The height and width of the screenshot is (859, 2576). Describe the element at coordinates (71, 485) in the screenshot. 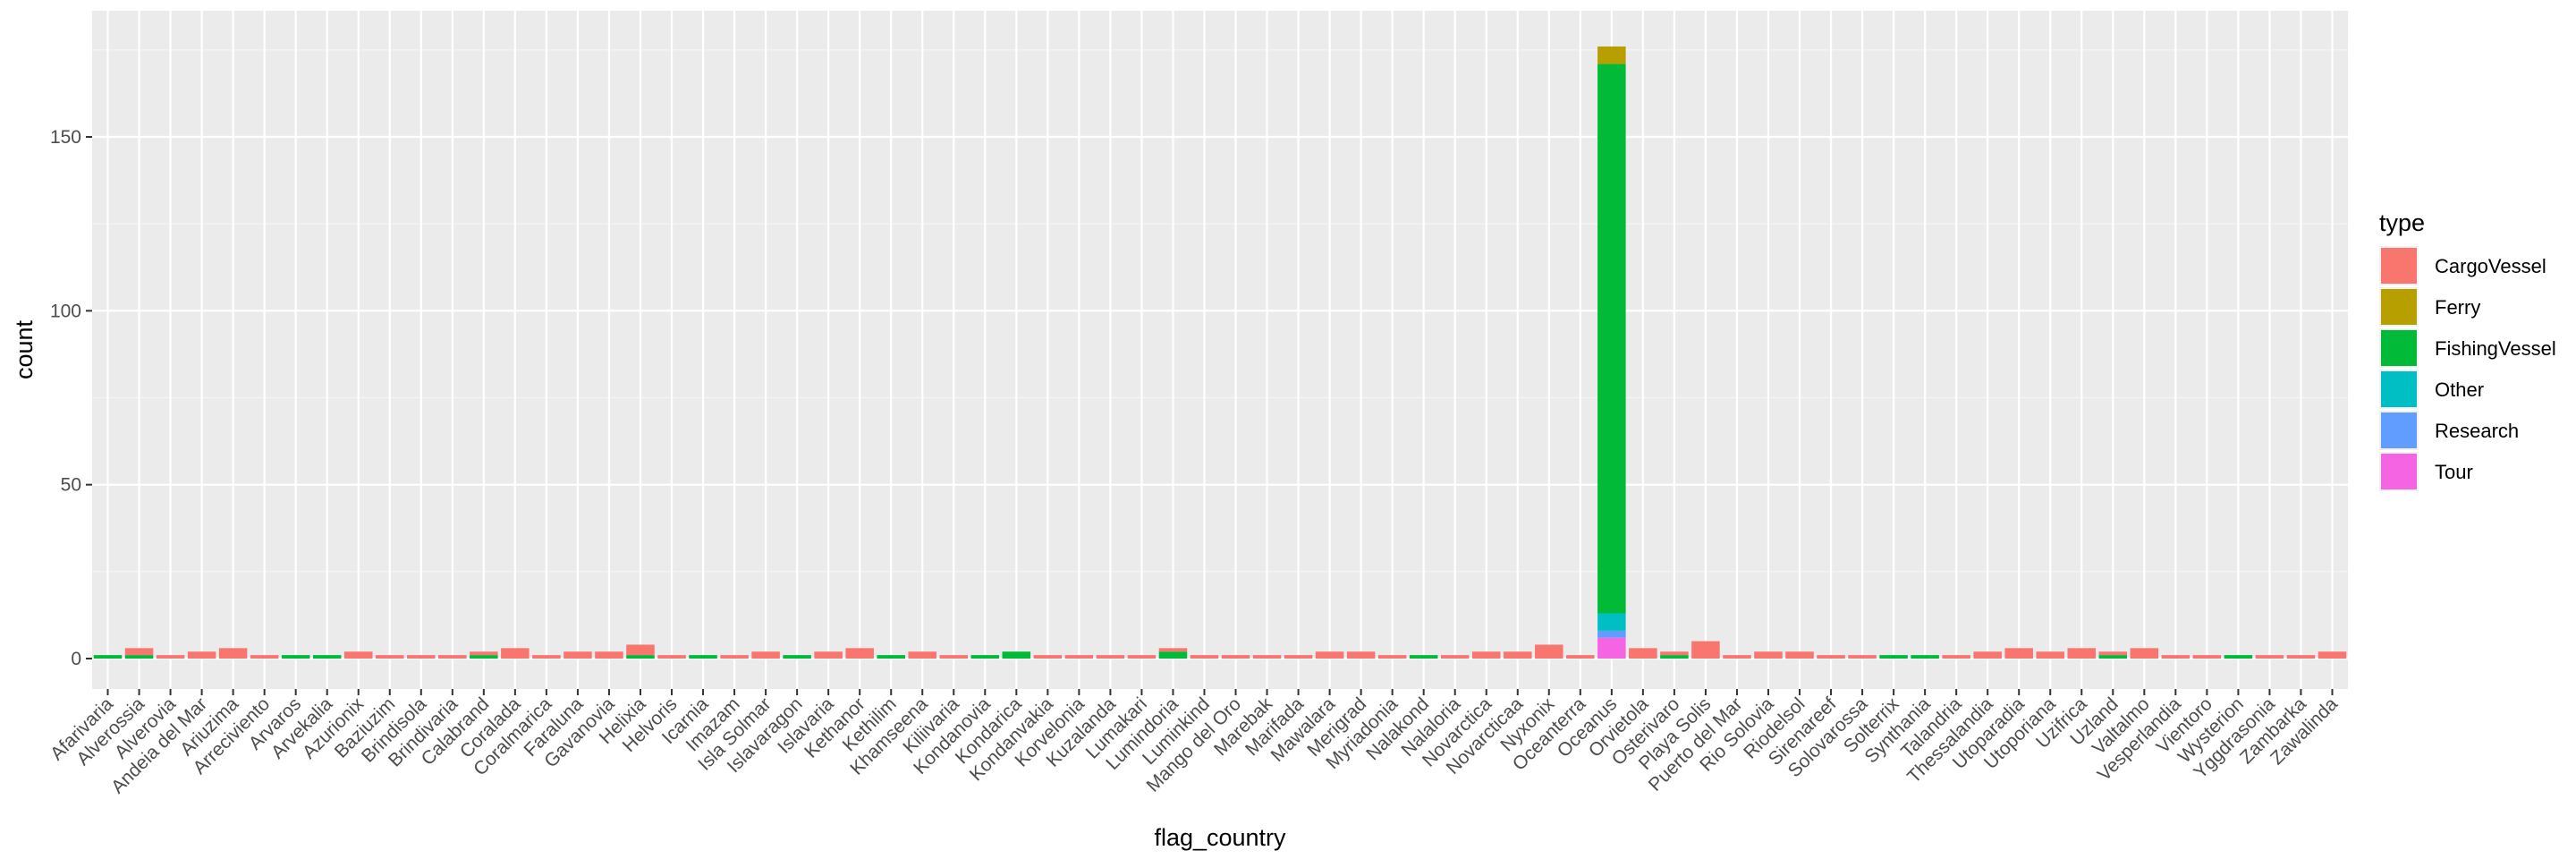

I see `y-tick-label: 50` at that location.